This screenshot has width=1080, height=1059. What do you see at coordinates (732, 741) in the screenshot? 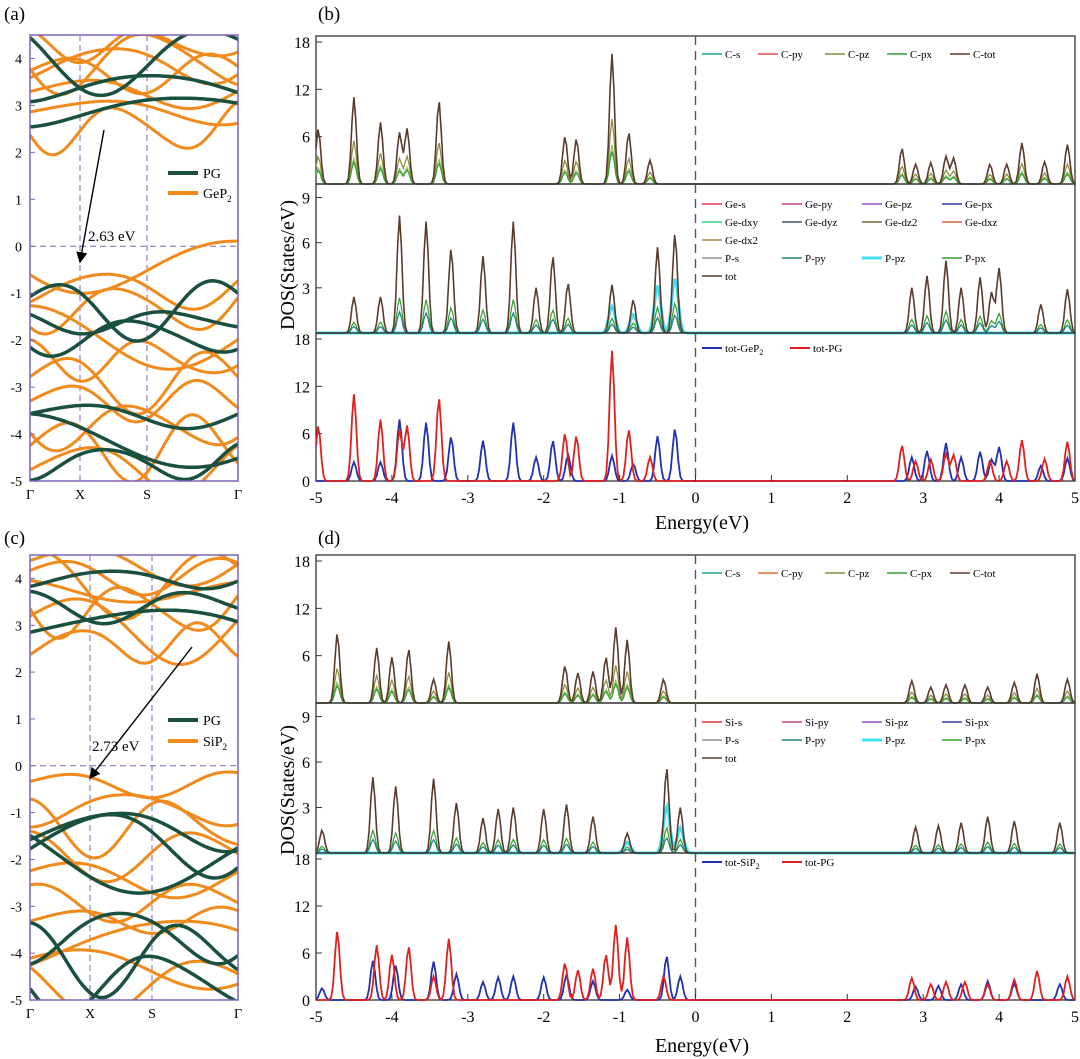
I see `legend-label: P-s` at bounding box center [732, 741].